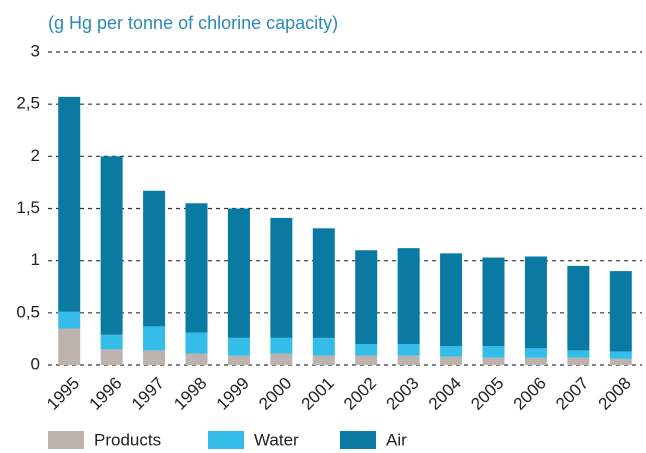  What do you see at coordinates (233, 394) in the screenshot?
I see `x-tick-label: 1999` at bounding box center [233, 394].